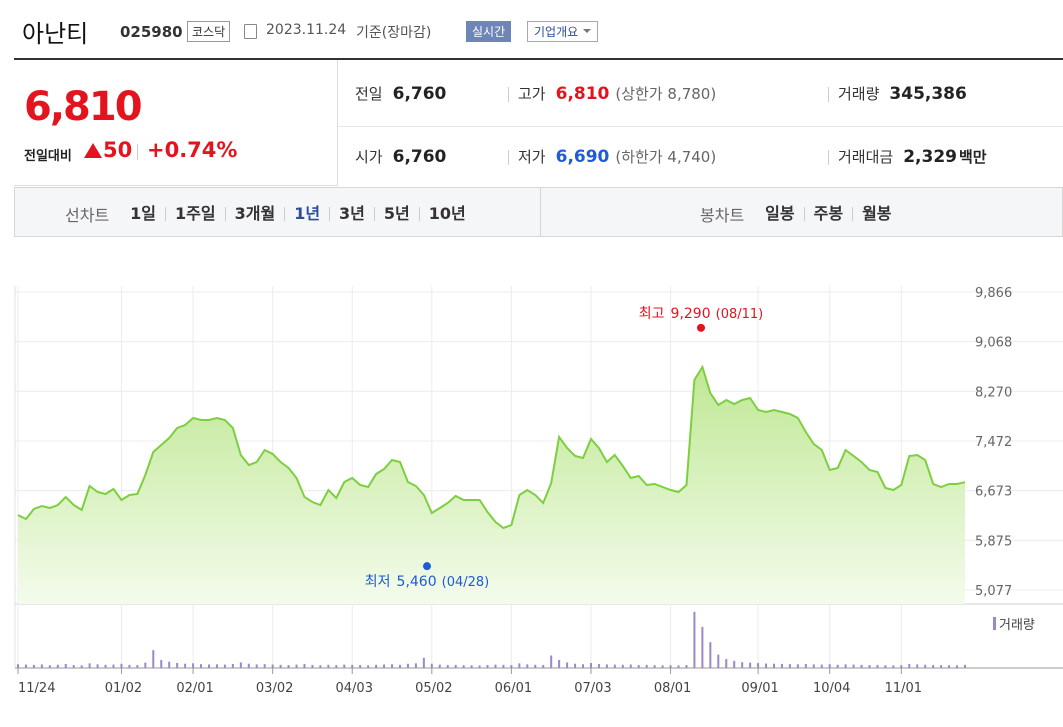 This screenshot has height=727, width=1063. I want to click on stat-unit: 백만, so click(972, 157).